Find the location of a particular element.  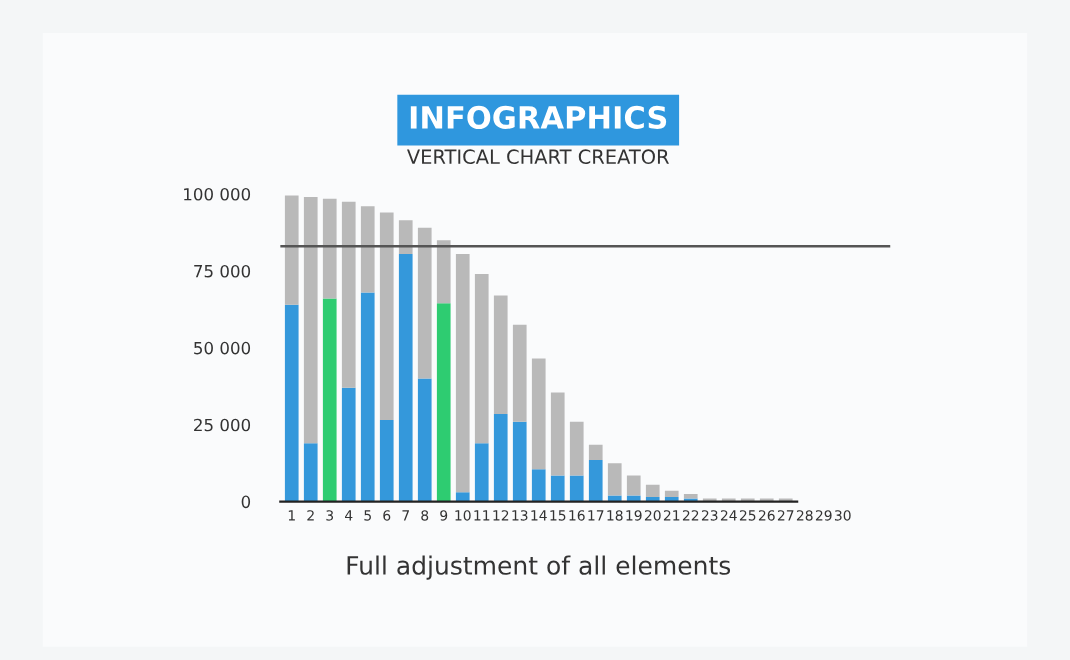

y-tick-label: 50 000 is located at coordinates (222, 348).